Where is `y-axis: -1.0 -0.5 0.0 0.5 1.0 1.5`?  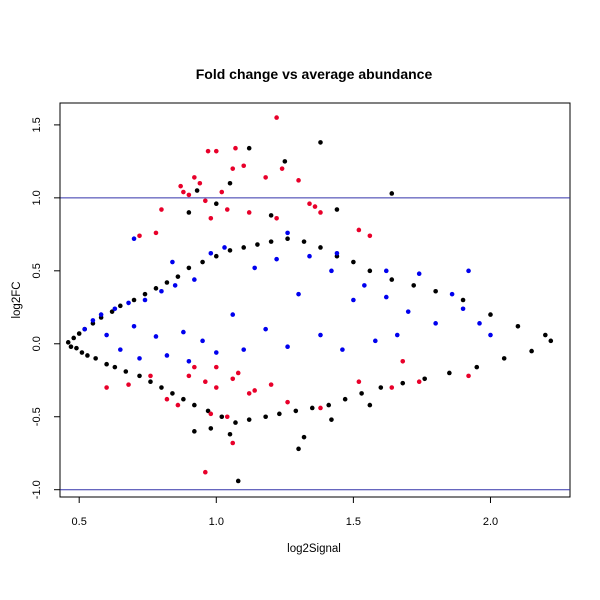
y-axis: -1.0 -0.5 0.0 0.5 1.0 1.5 is located at coordinates (46, 308).